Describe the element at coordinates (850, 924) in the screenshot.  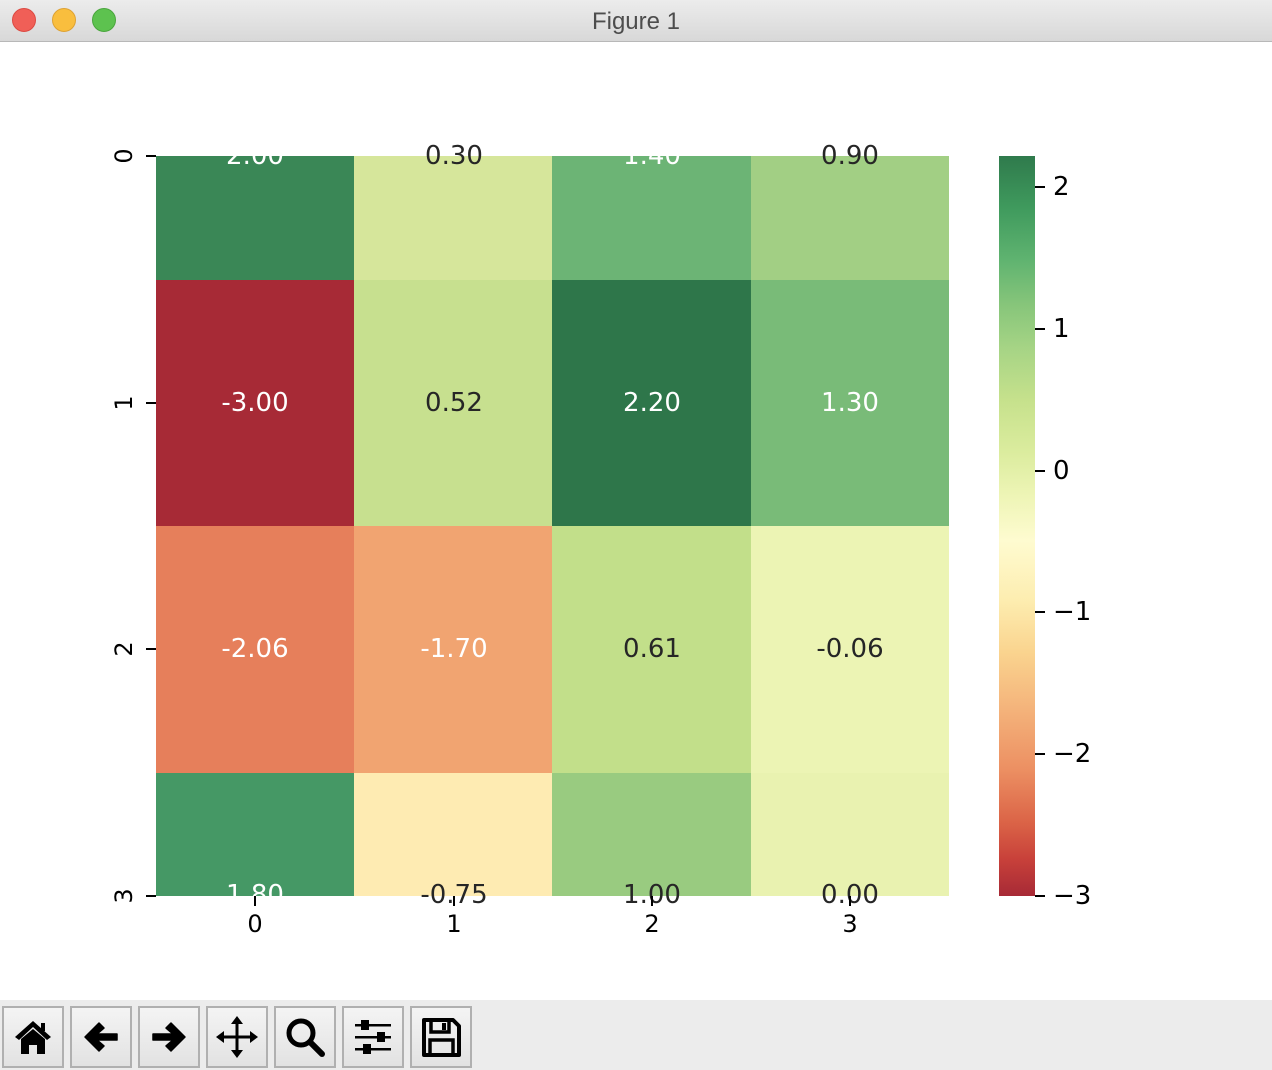
I see `x-tick-label: 3` at that location.